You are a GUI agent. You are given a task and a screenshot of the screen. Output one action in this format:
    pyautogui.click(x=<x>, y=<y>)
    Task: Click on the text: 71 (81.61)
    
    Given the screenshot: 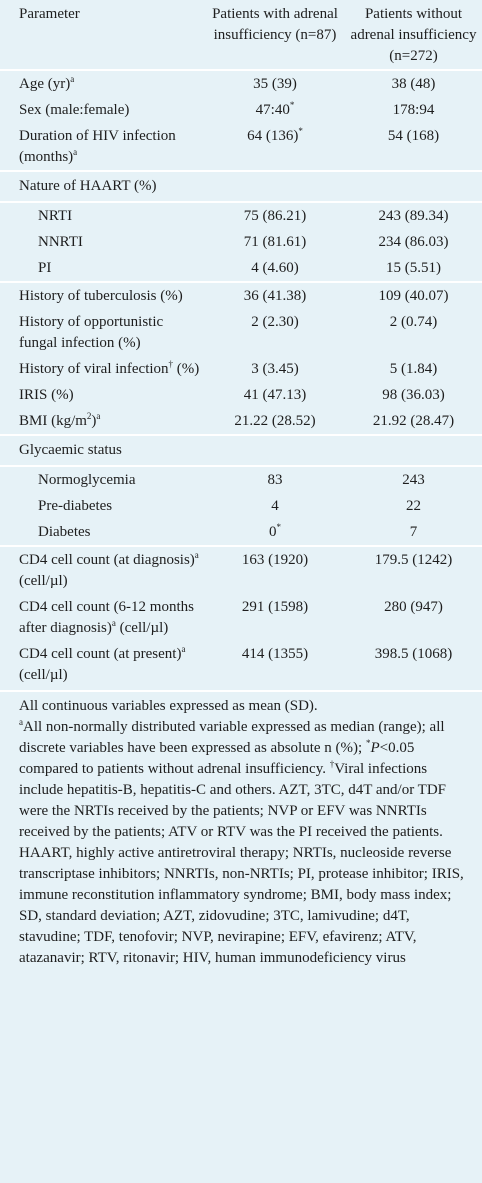 What is the action you would take?
    pyautogui.click(x=275, y=242)
    